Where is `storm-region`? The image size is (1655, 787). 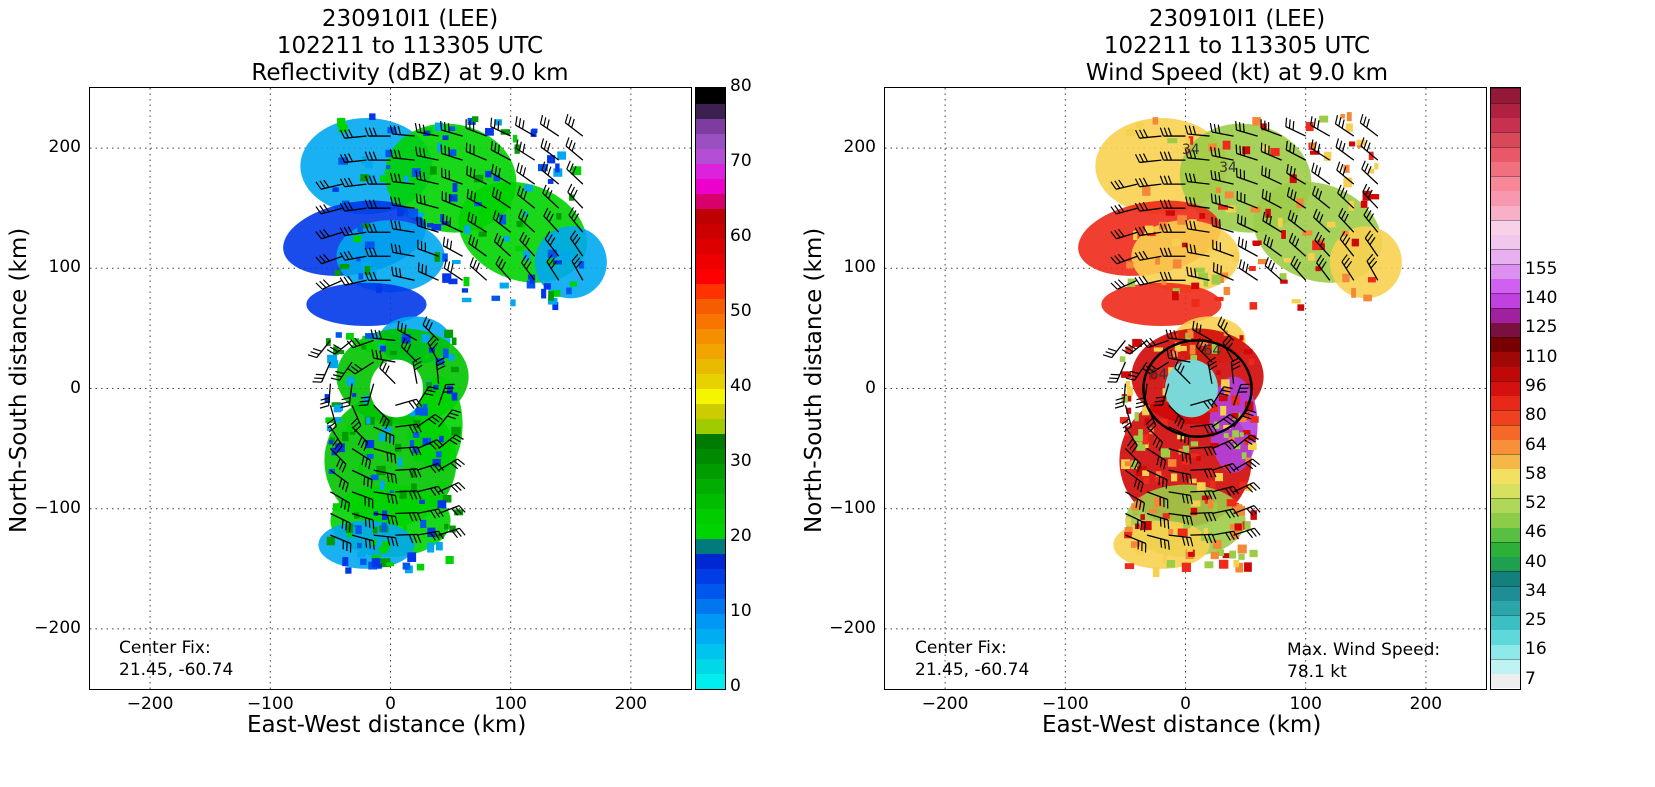
storm-region is located at coordinates (570, 262).